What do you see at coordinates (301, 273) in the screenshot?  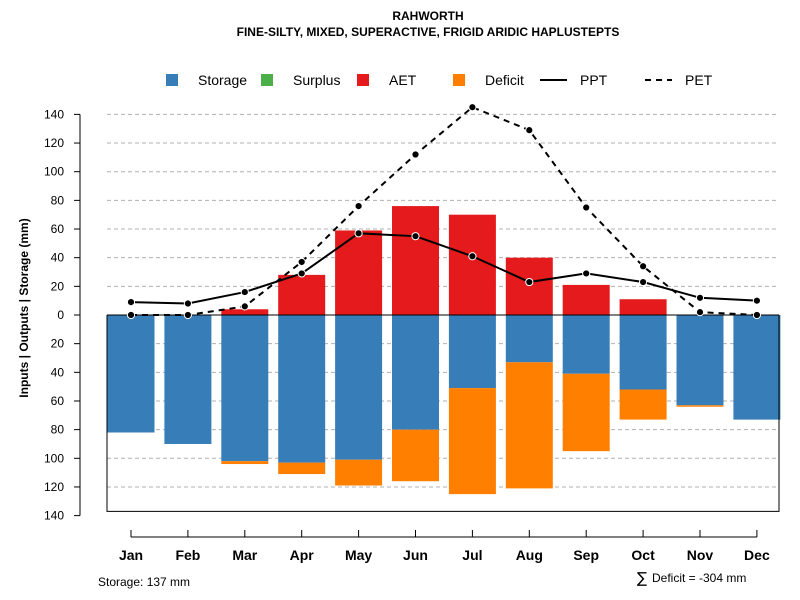 I see `ppt-point-apr` at bounding box center [301, 273].